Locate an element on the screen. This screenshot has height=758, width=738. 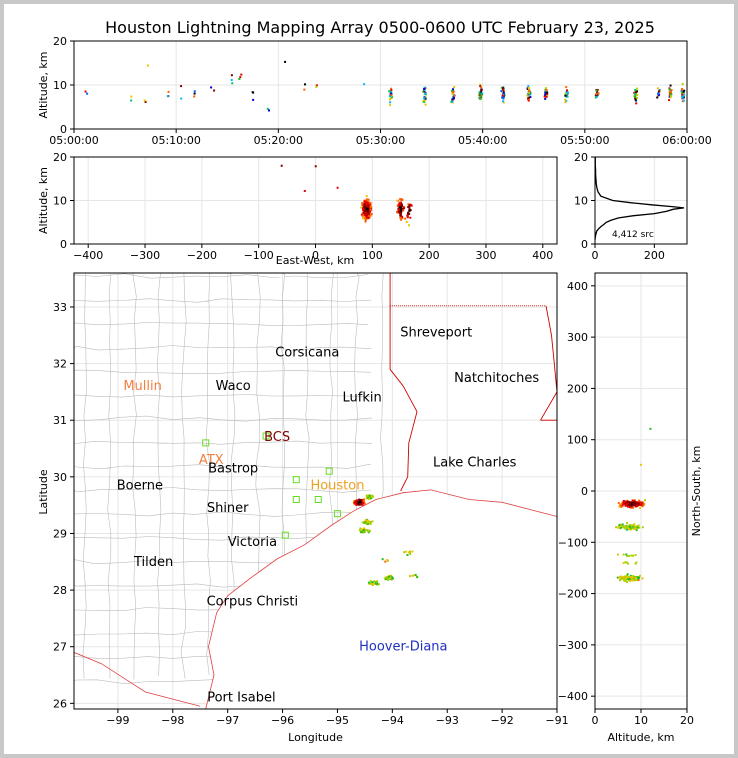
ns-height-y-tick-label: 400 is located at coordinates (577, 286).